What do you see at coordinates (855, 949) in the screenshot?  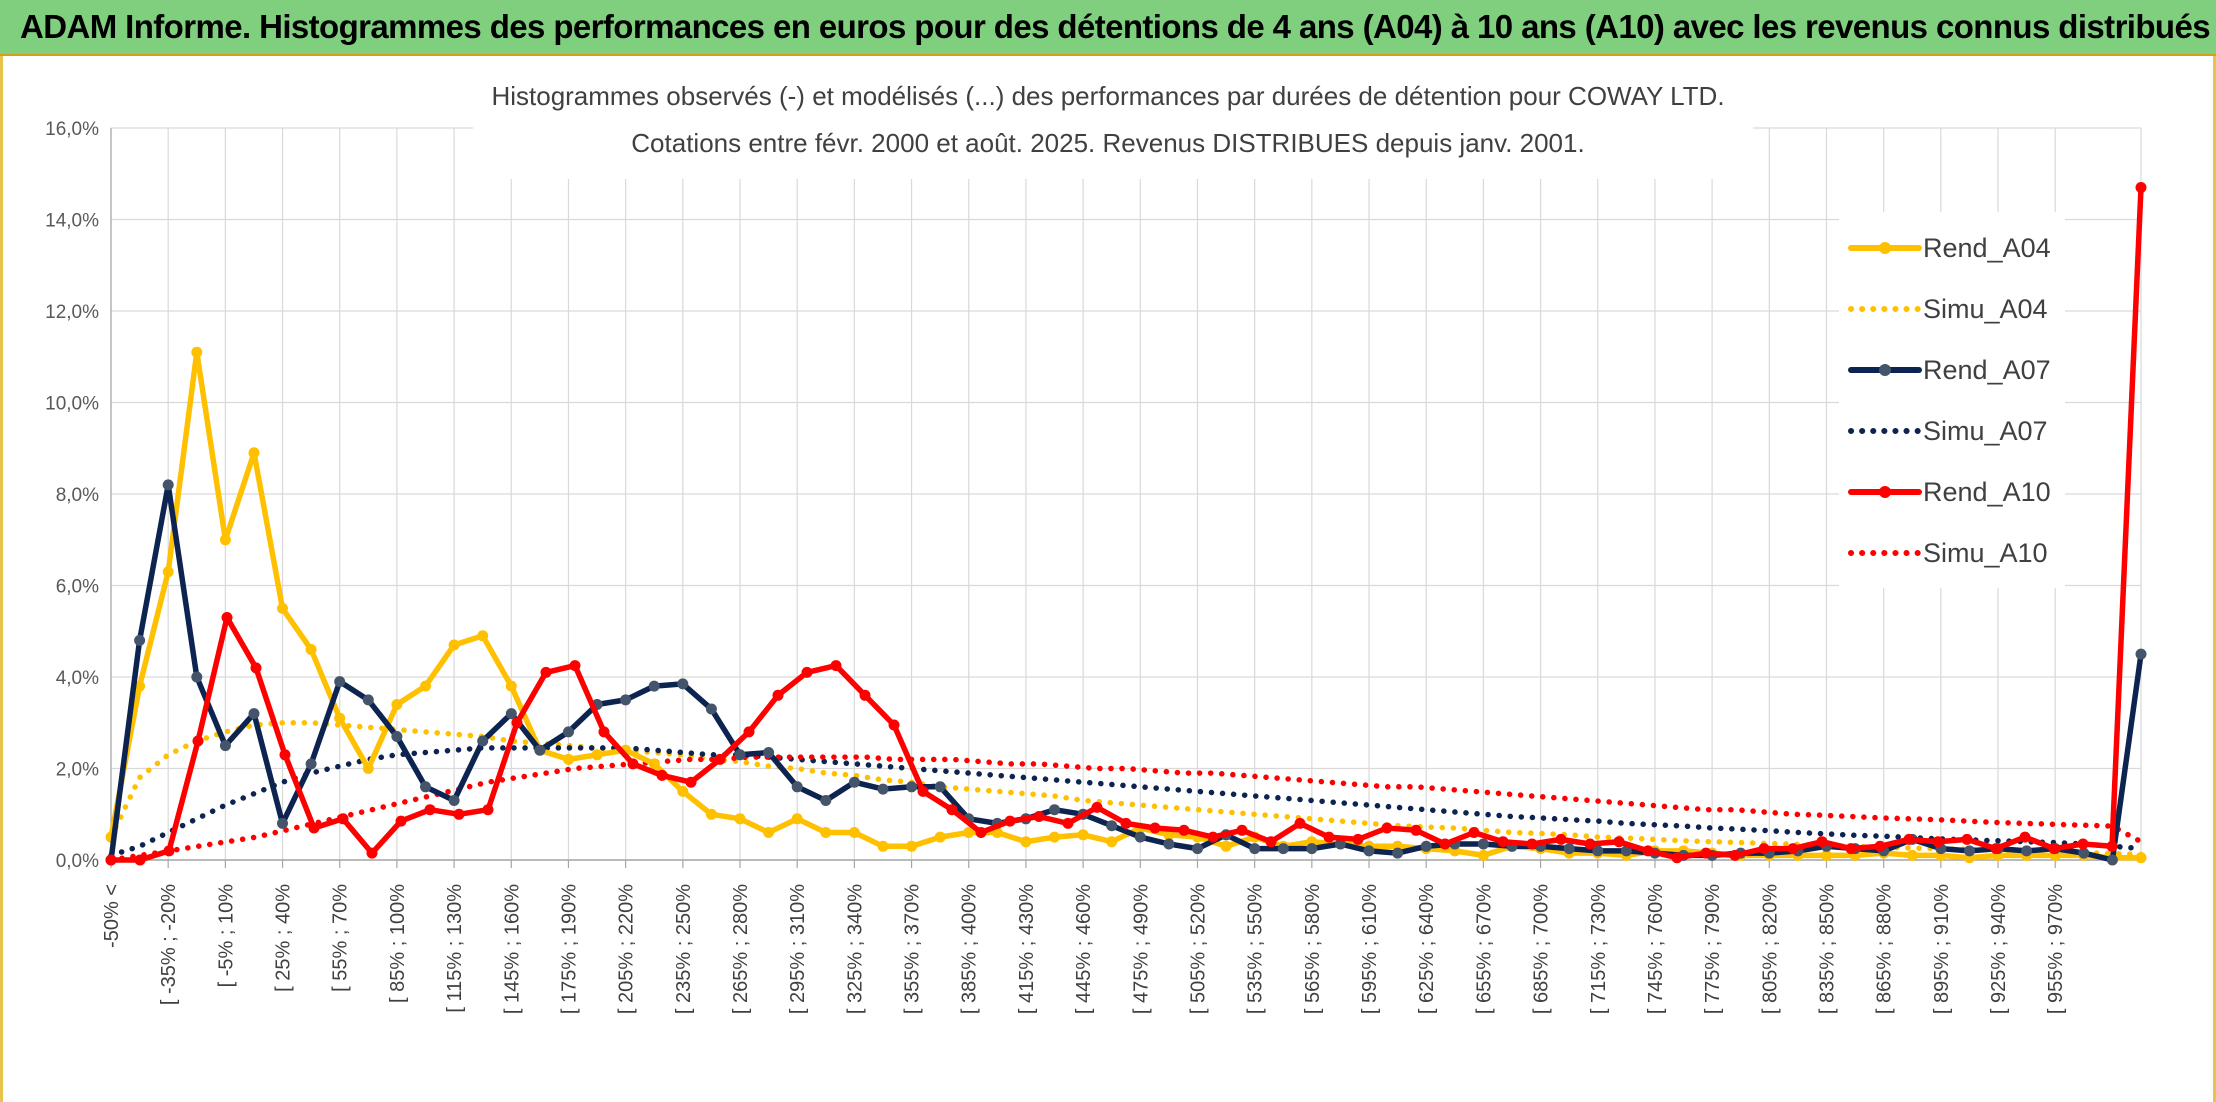 I see `x-tick-label: [ 325% ; 340%` at bounding box center [855, 949].